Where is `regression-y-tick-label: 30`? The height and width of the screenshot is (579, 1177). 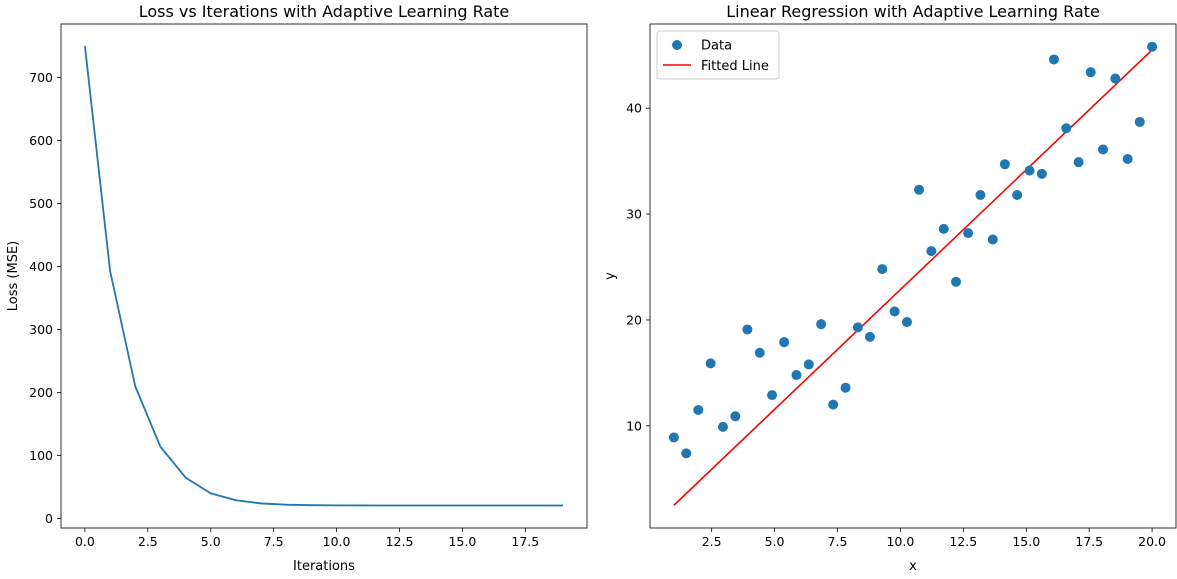
regression-y-tick-label: 30 is located at coordinates (634, 214).